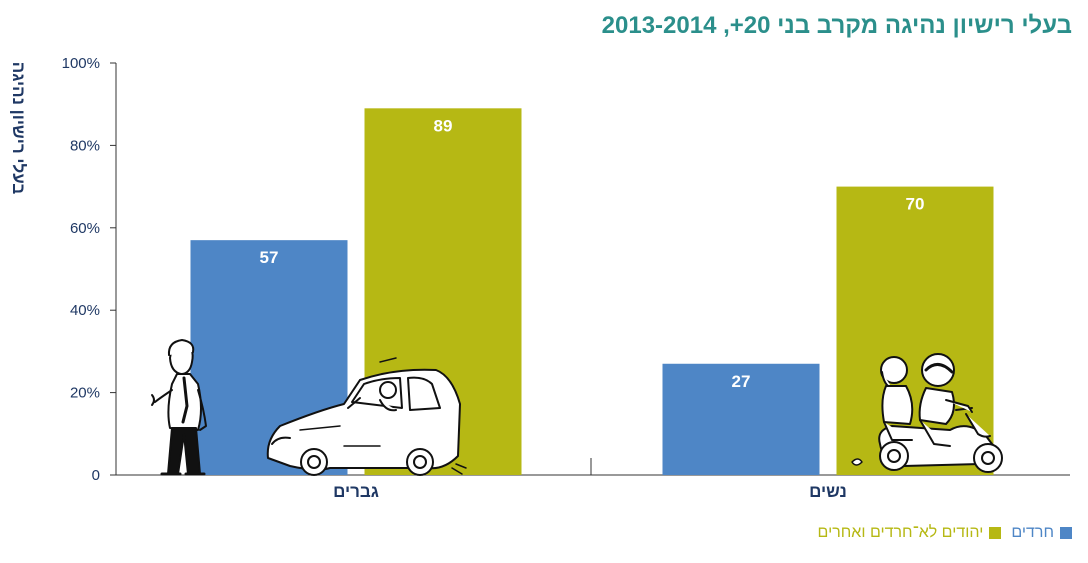 Image resolution: width=1088 pixels, height=563 pixels. Describe the element at coordinates (96, 475) in the screenshot. I see `y-tick-label: 0` at that location.